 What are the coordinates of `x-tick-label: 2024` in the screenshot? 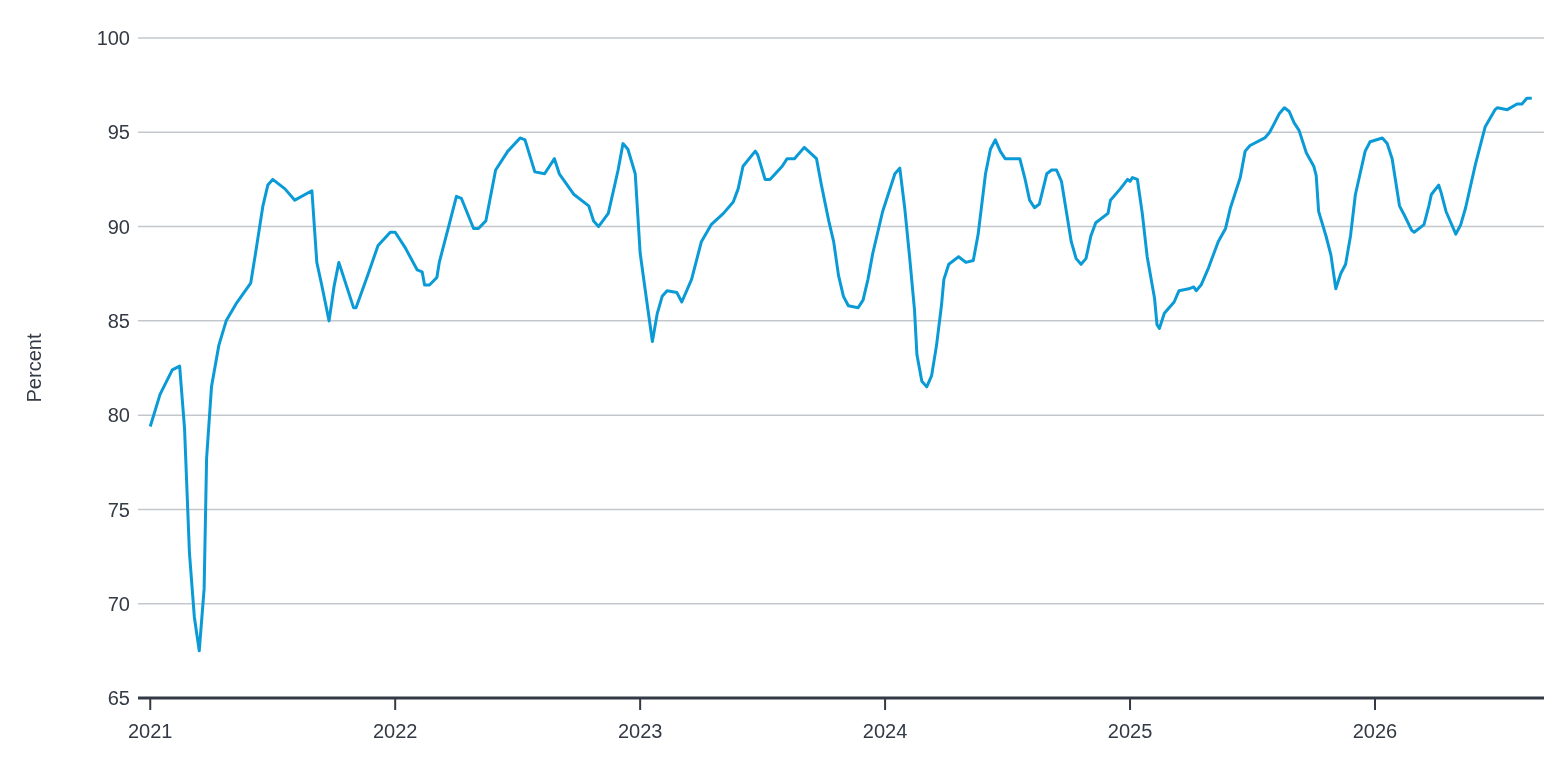 It's located at (885, 731).